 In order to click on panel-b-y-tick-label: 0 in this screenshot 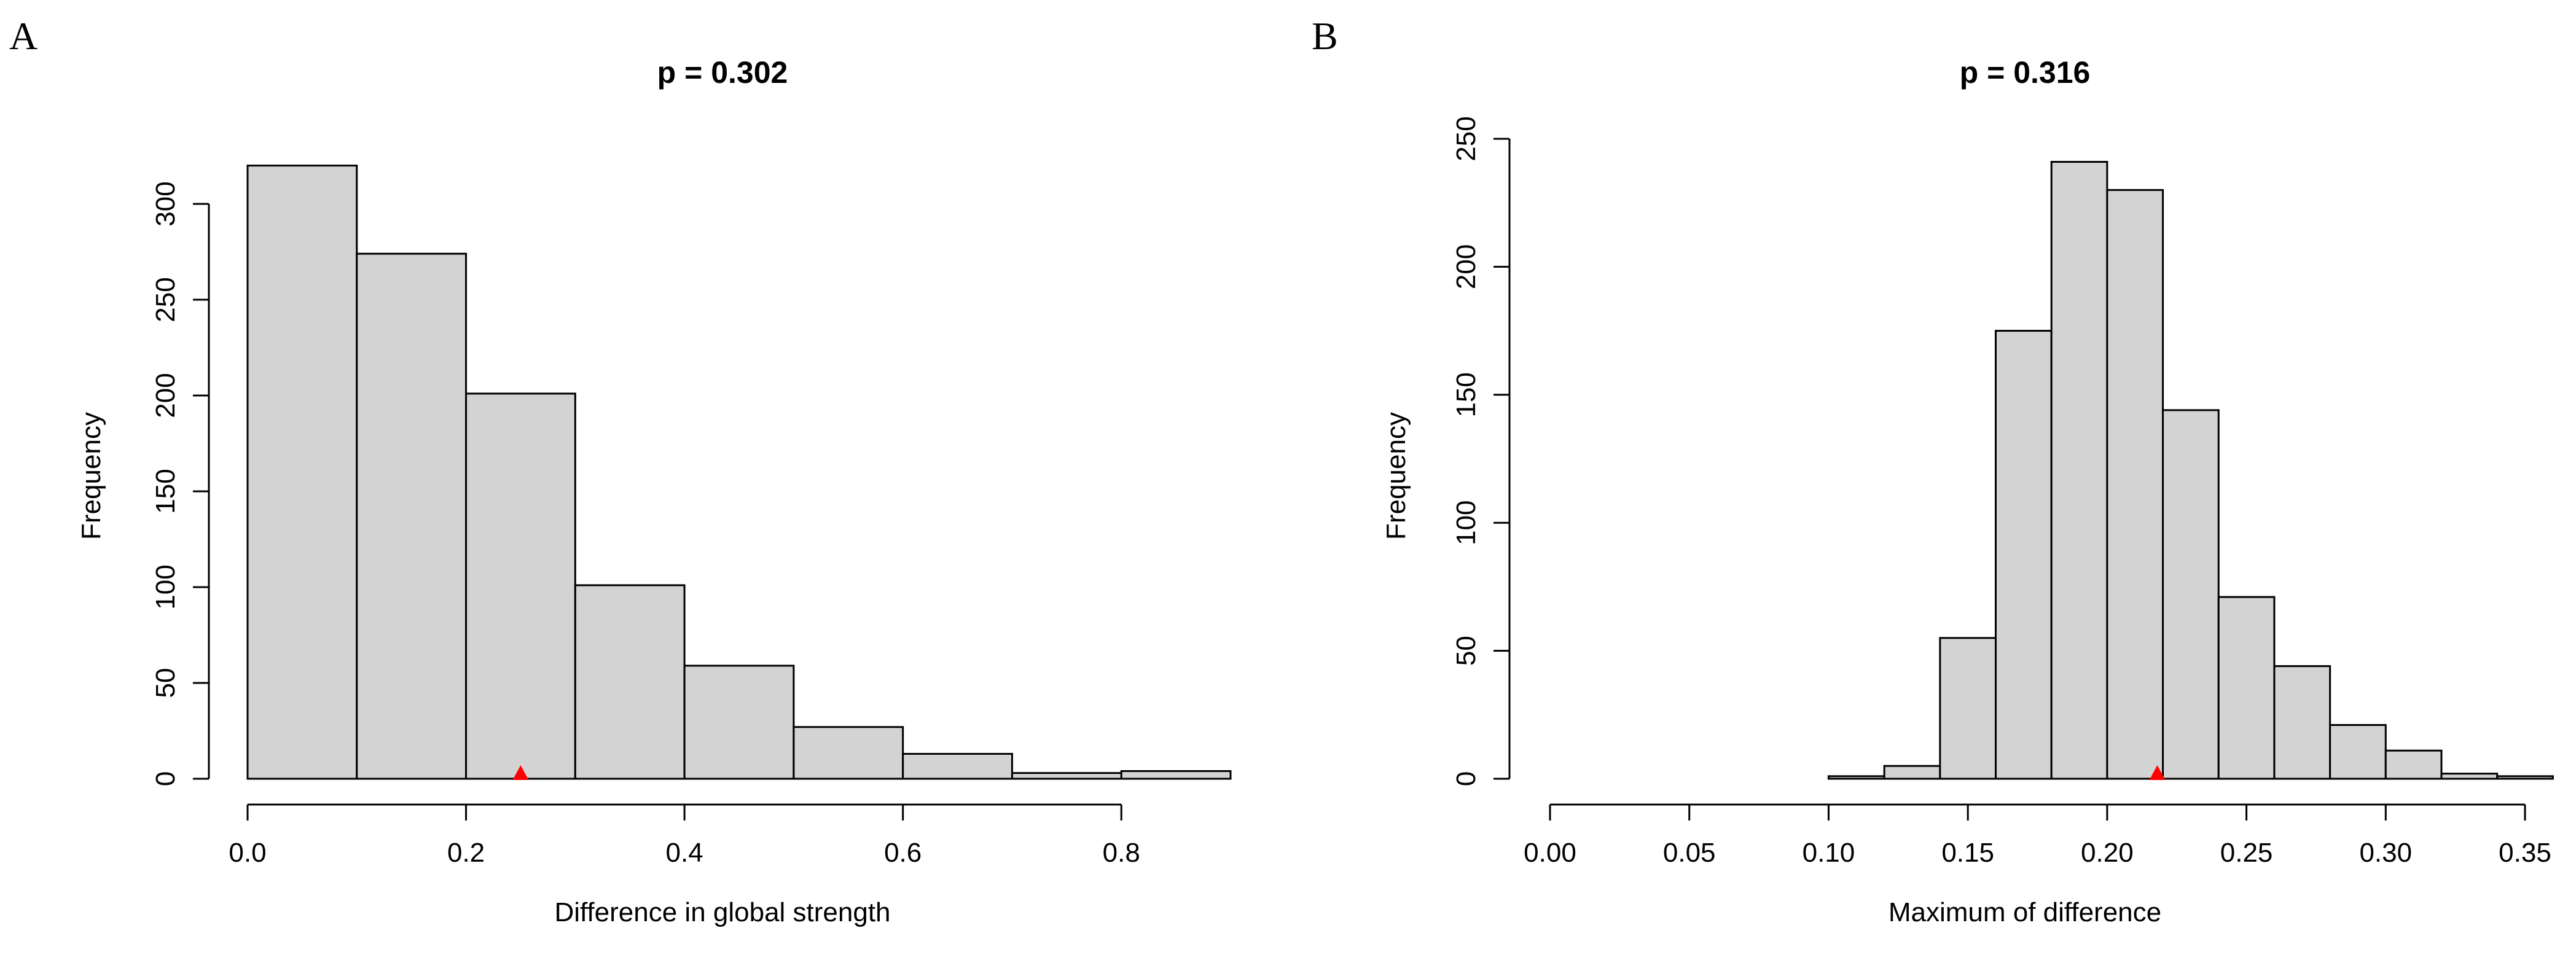, I will do `click(1466, 779)`.